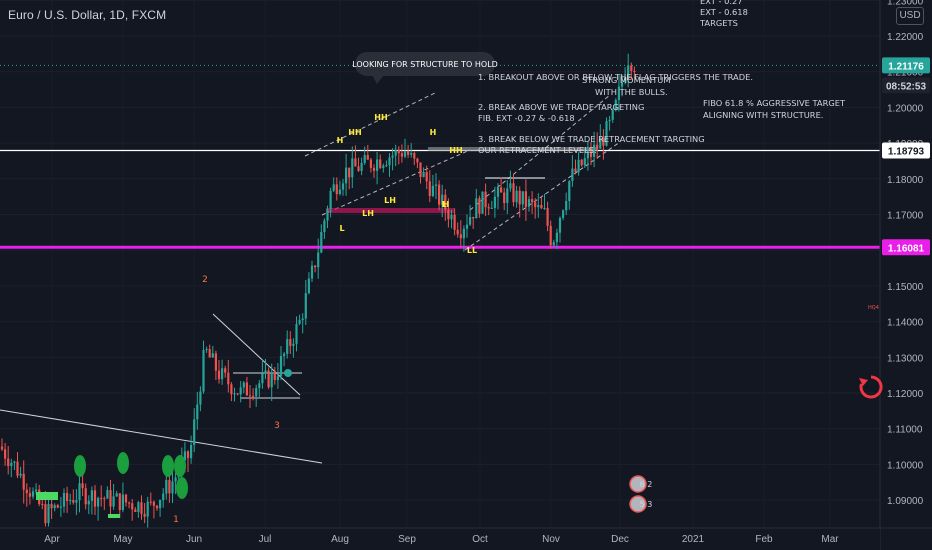  Describe the element at coordinates (390, 200) in the screenshot. I see `structure-label: LH` at that location.